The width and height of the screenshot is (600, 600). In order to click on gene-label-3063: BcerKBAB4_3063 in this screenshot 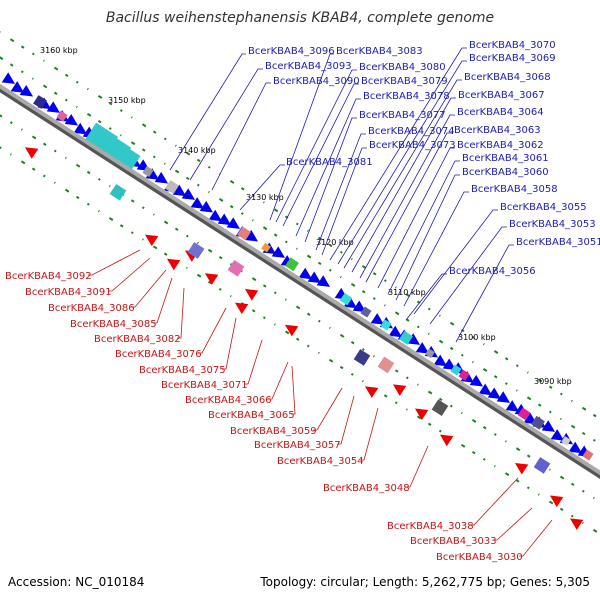, I will do `click(497, 130)`.